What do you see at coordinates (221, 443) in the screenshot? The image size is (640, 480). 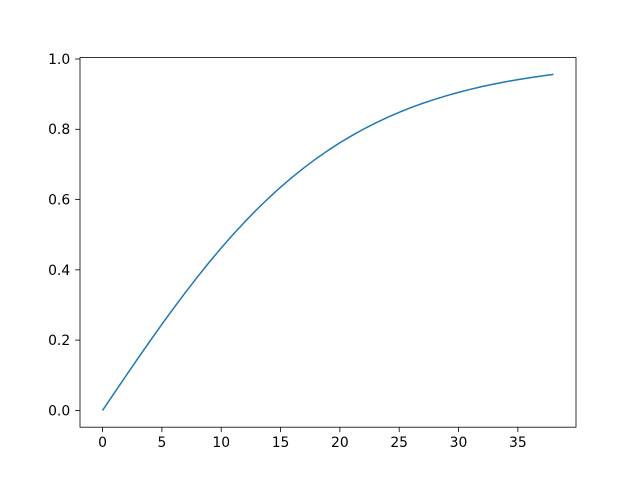 I see `x-tick-label: 10` at bounding box center [221, 443].